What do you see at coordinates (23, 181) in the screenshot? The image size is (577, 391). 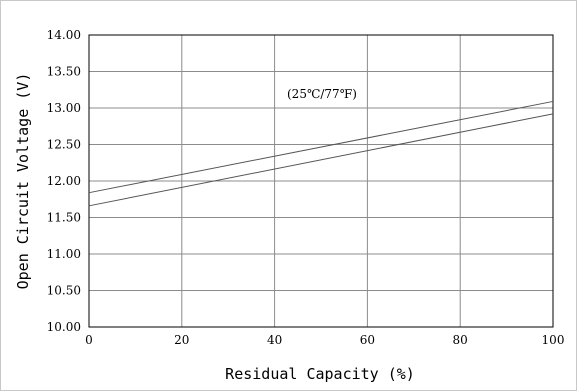 I see `y-axis-title: Open Circuit Voltage (V)` at bounding box center [23, 181].